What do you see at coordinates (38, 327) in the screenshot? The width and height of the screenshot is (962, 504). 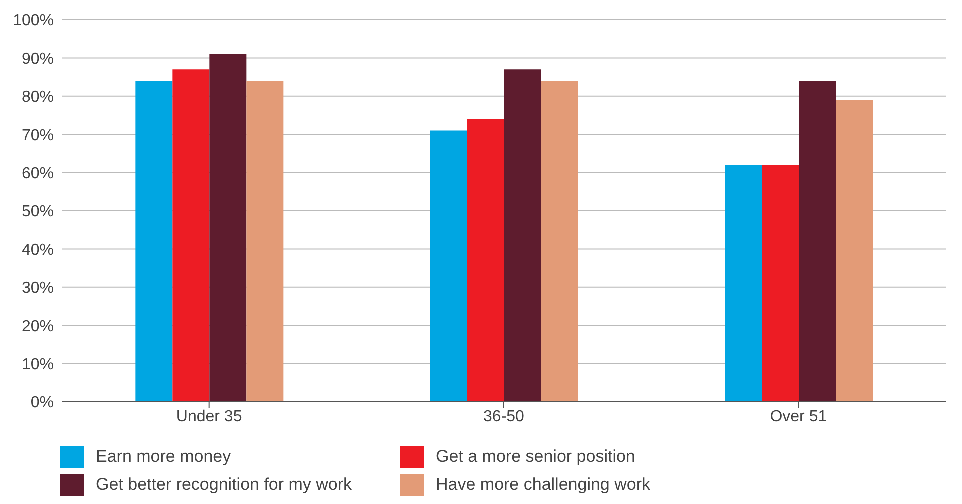 I see `y-tick-label: 20%` at bounding box center [38, 327].